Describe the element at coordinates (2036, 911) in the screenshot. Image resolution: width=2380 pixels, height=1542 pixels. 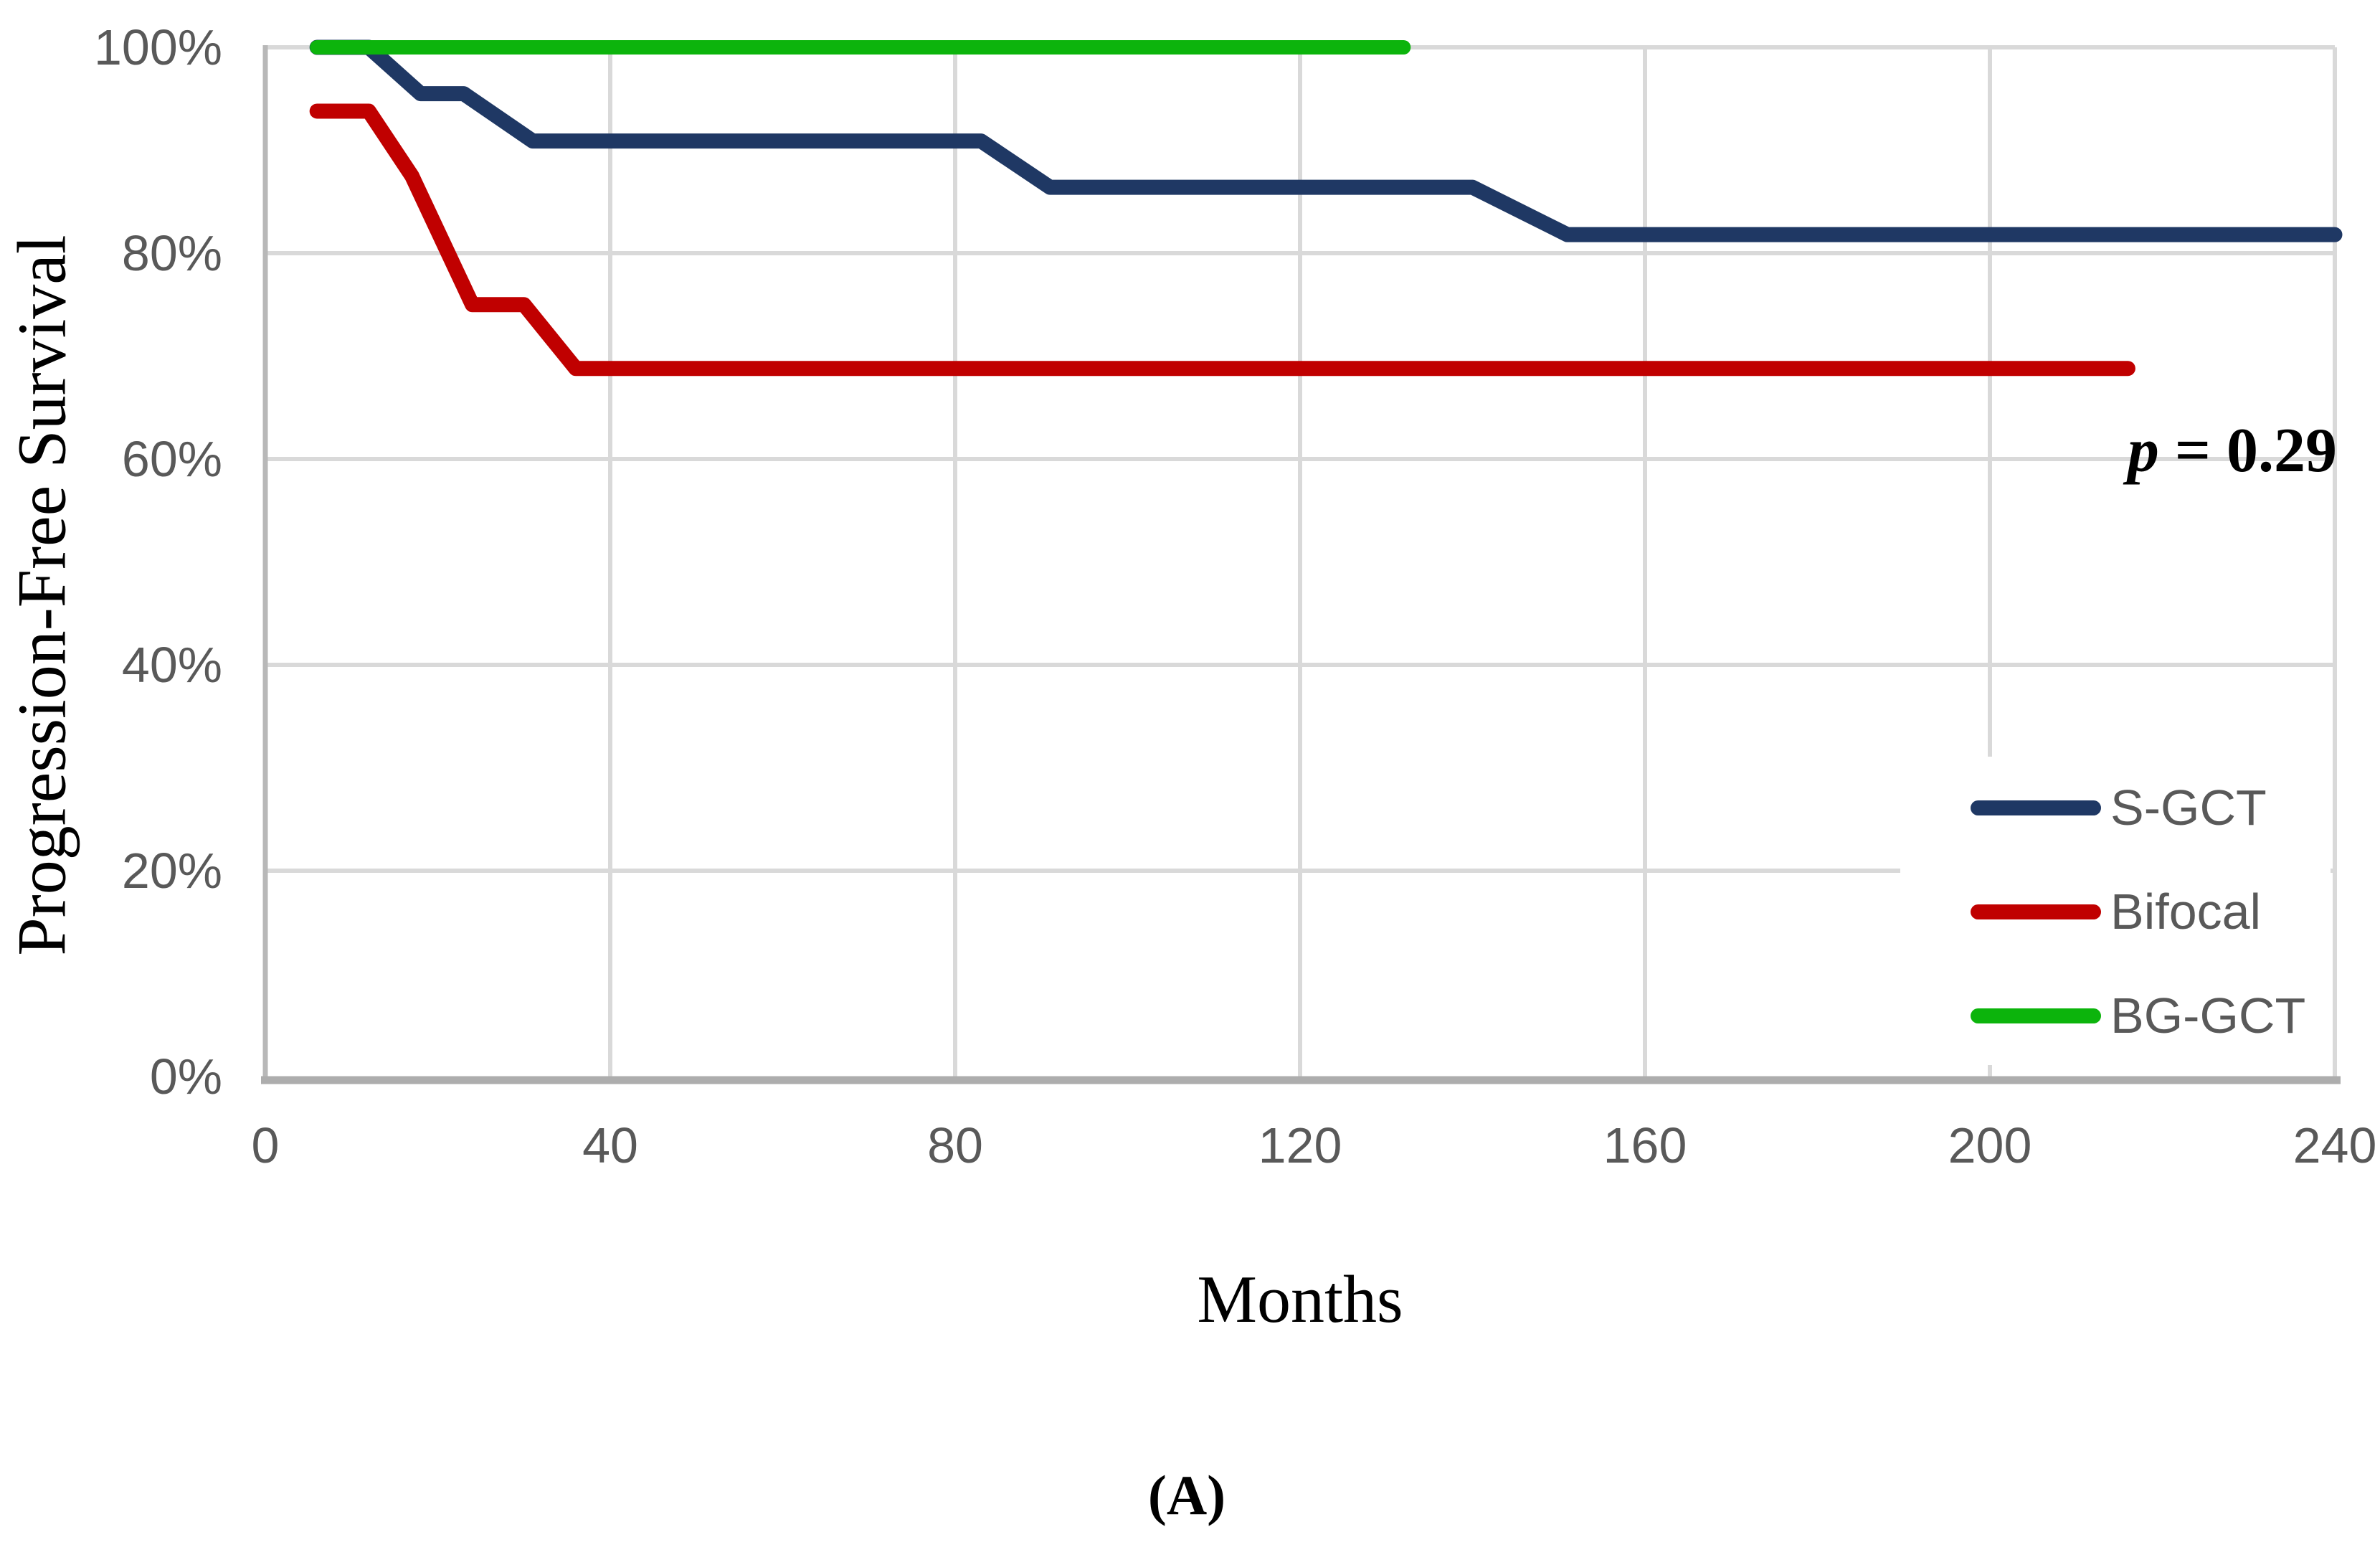
I see `bifocal-line-swatch-icon` at that location.